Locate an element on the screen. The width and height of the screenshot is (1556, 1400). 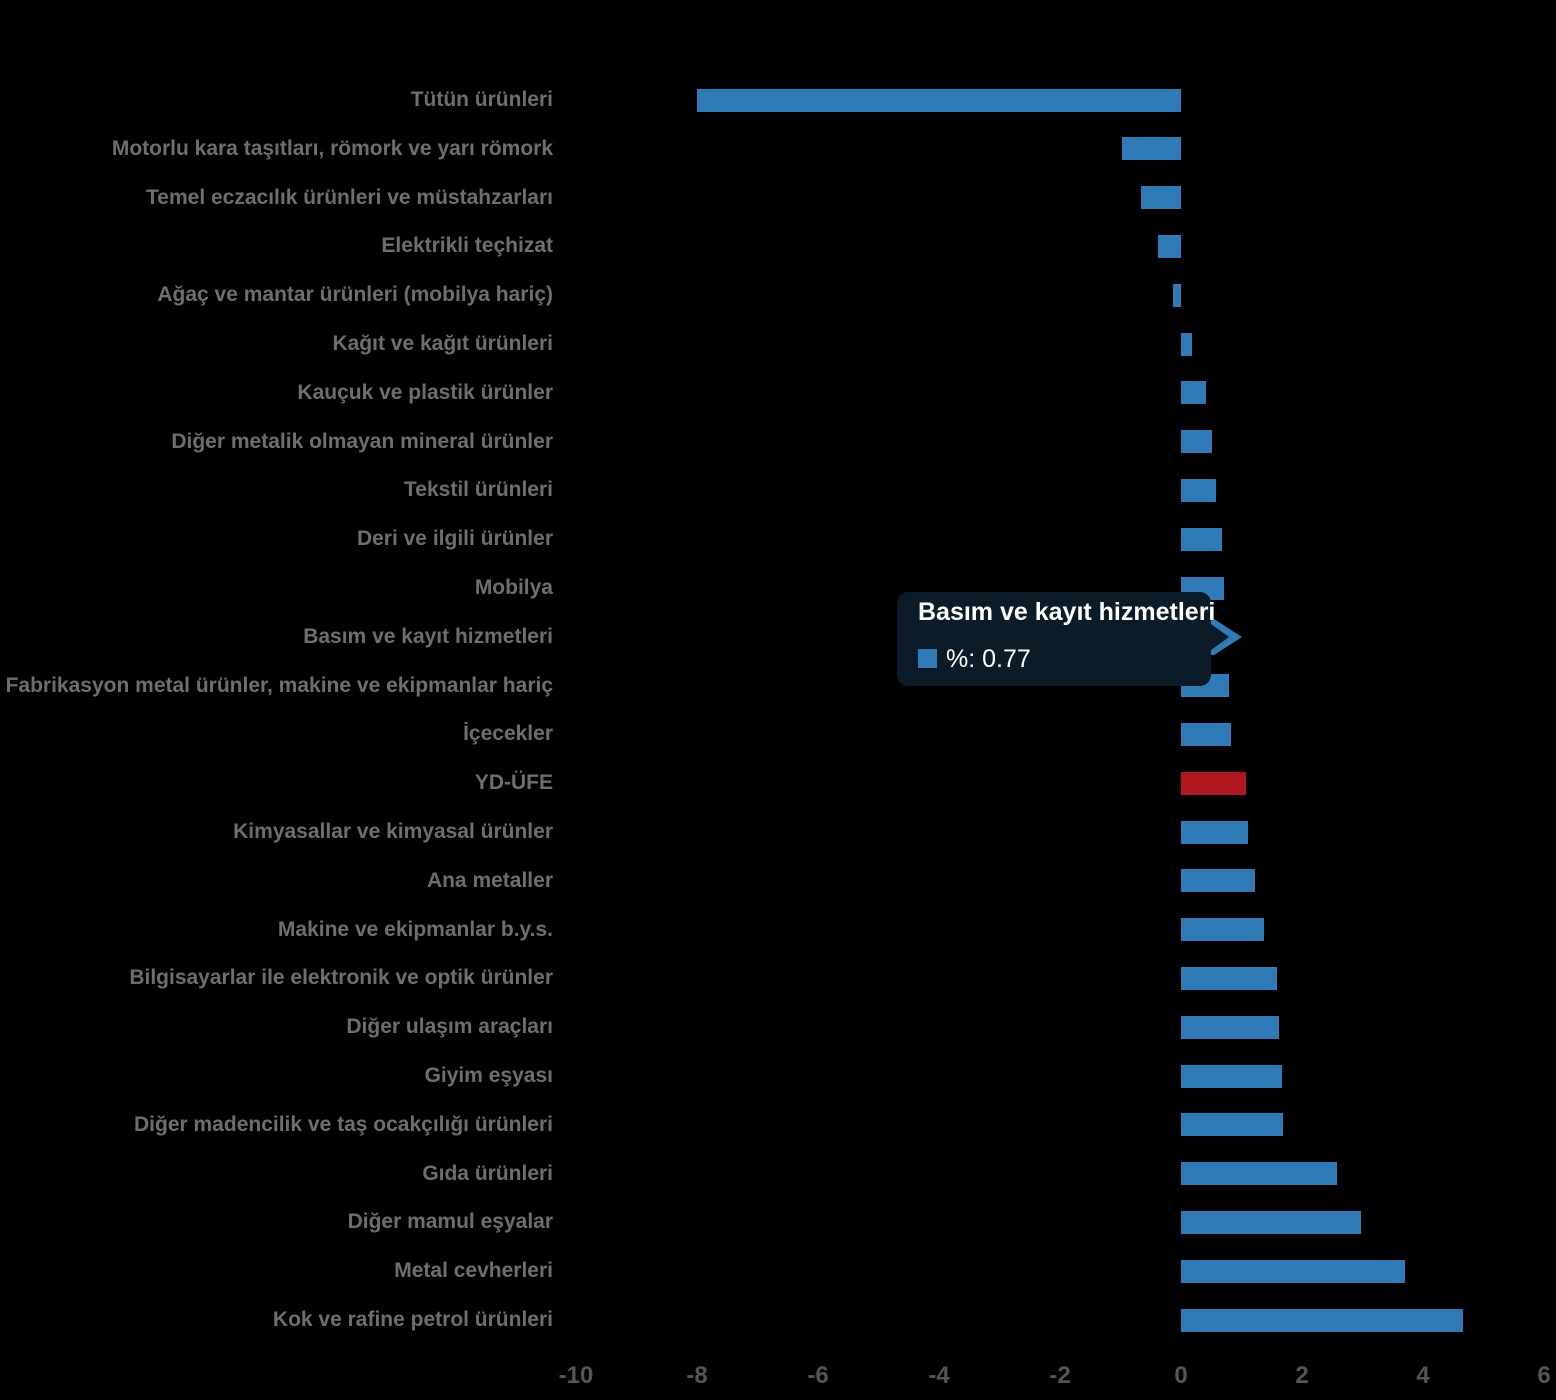
category-label: Kauçuk ve plastik ürünler is located at coordinates (425, 392).